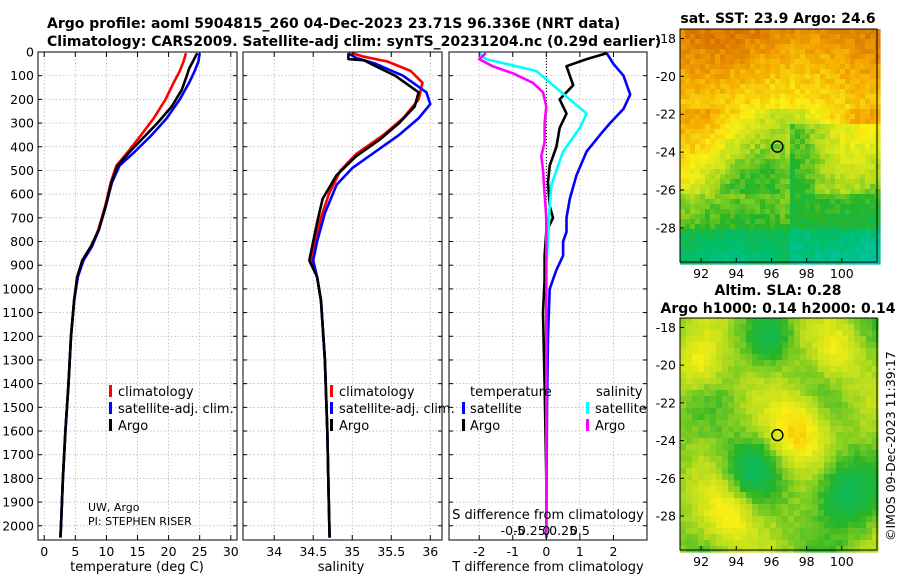  Describe the element at coordinates (274, 551) in the screenshot. I see `x-tick-label: 34` at that location.